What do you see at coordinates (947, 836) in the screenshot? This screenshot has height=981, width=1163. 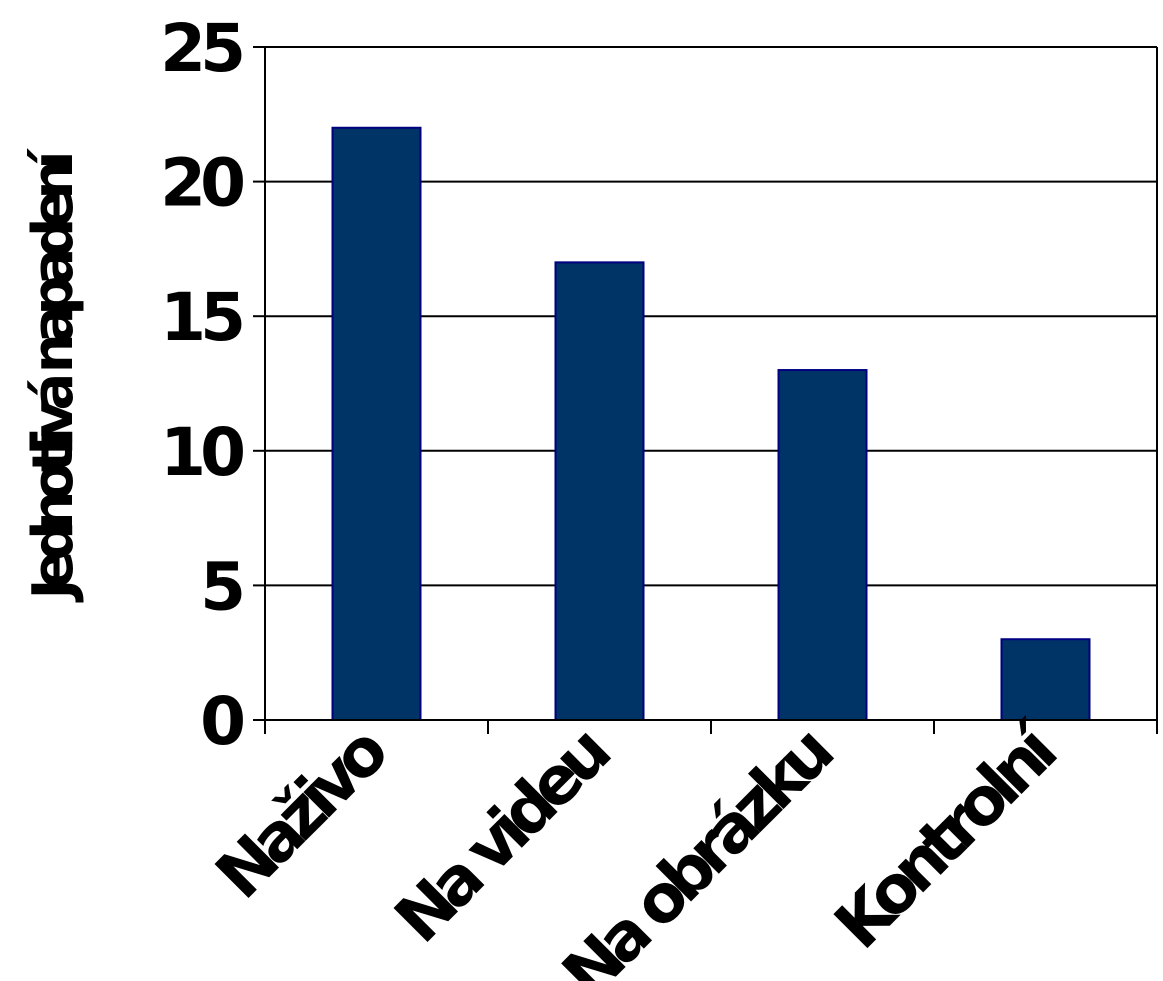 I see `x-category-label: Kontrolní` at bounding box center [947, 836].